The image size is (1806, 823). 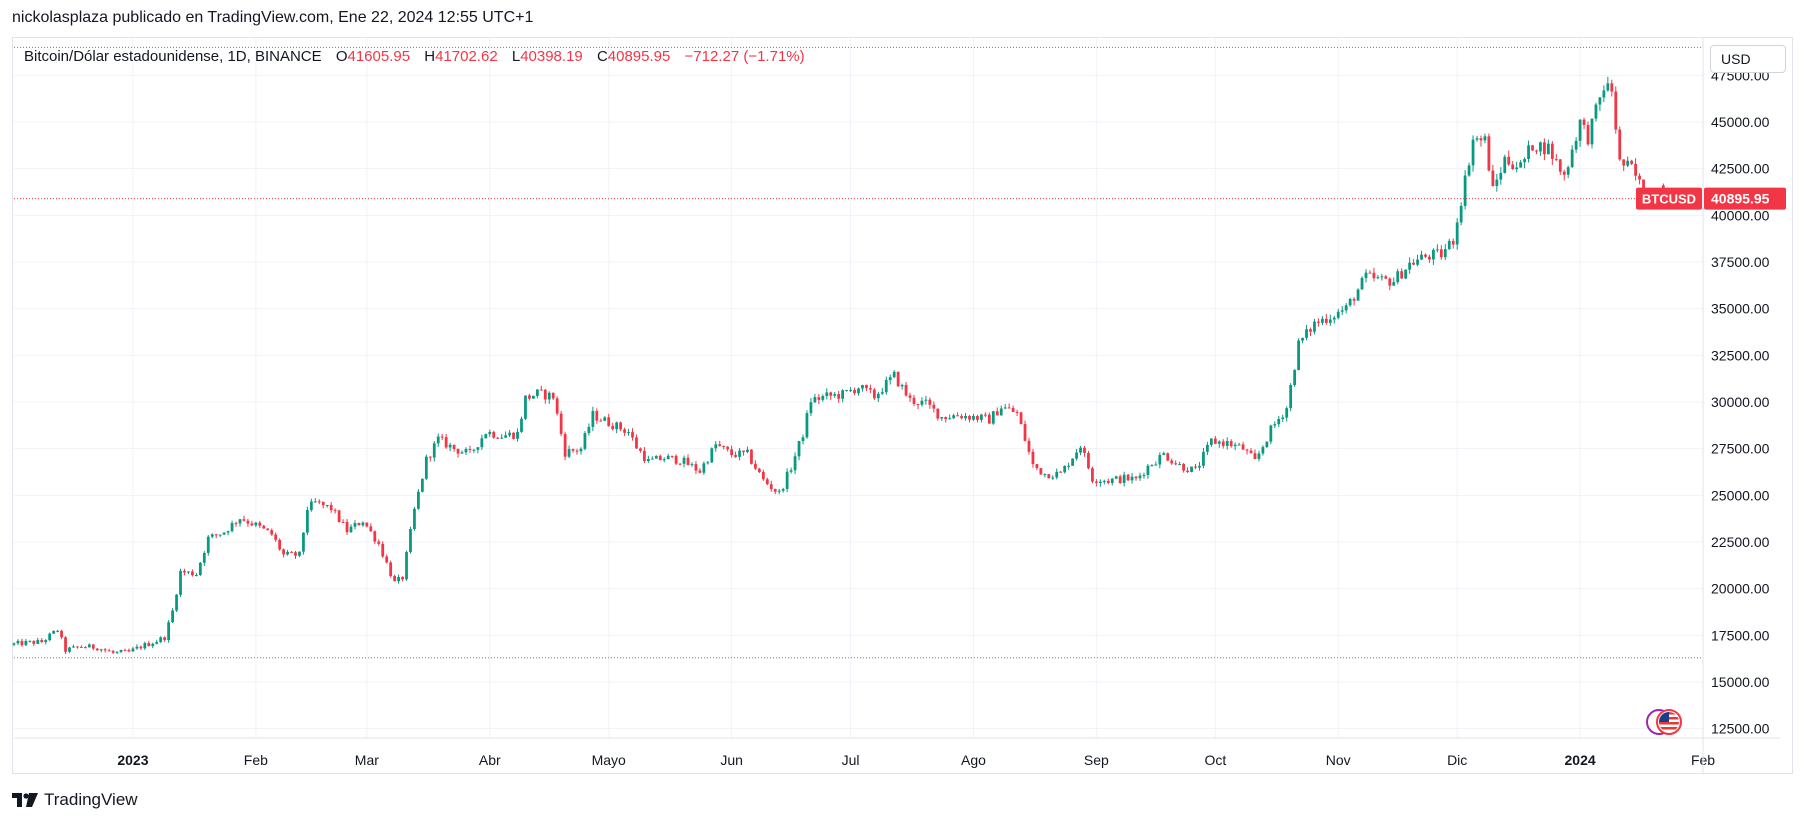 I want to click on x-tick-label: Mar, so click(x=367, y=760).